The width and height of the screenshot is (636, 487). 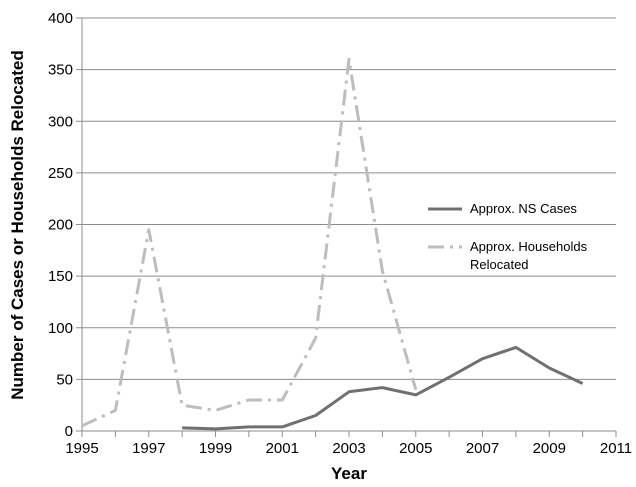 What do you see at coordinates (60, 18) in the screenshot?
I see `y-tick-label-400: 400` at bounding box center [60, 18].